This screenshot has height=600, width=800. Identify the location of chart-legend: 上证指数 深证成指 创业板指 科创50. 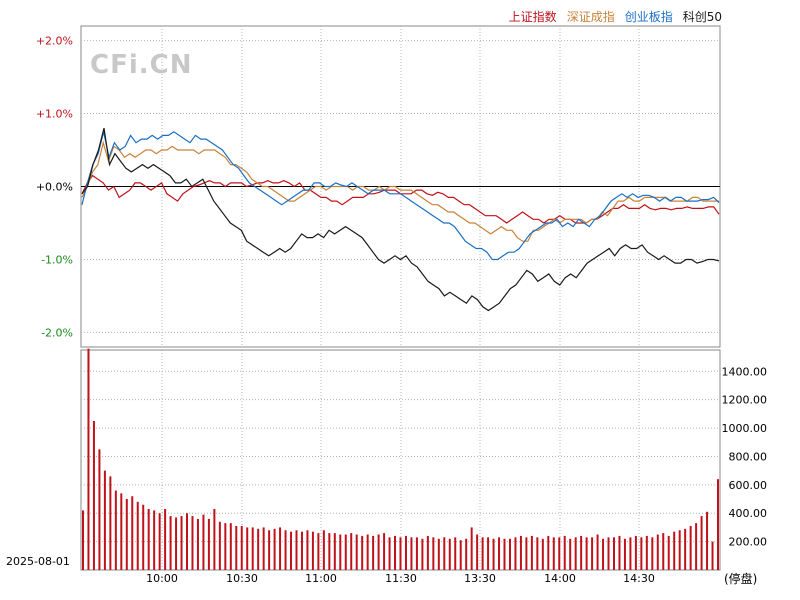
(610, 16).